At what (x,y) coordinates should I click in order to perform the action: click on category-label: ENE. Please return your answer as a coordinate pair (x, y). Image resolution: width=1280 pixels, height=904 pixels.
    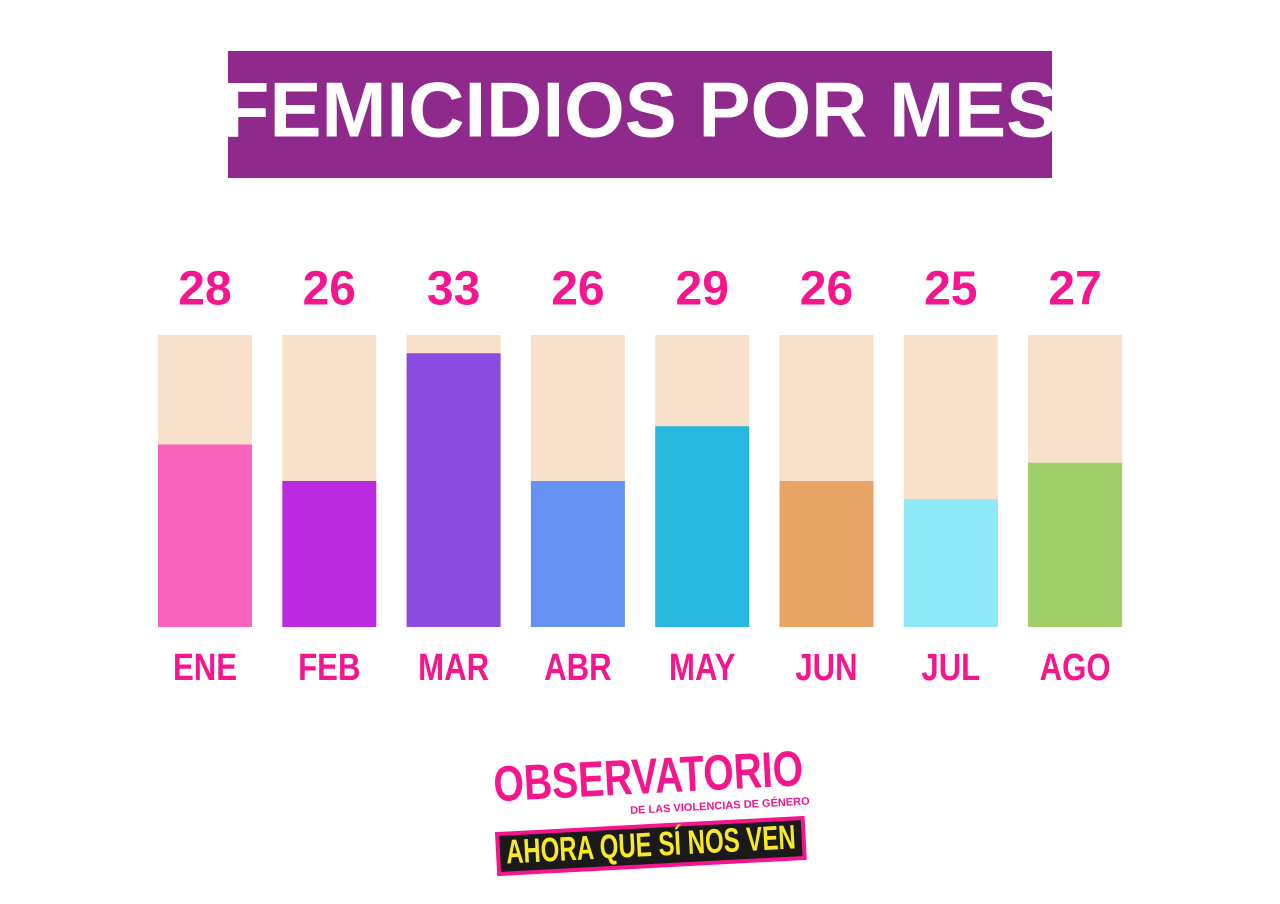
    Looking at the image, I should click on (205, 668).